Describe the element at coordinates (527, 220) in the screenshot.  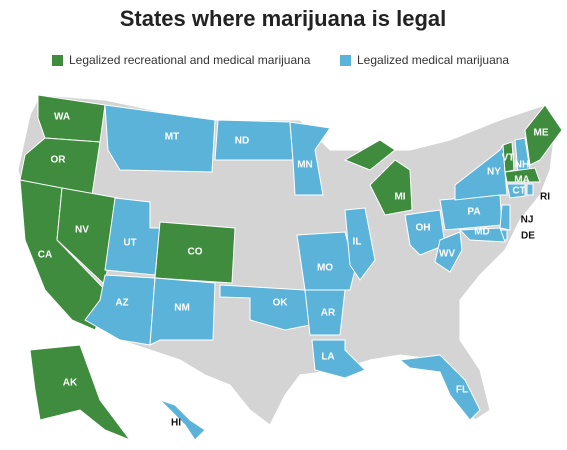
I see `state-label: NJ` at that location.